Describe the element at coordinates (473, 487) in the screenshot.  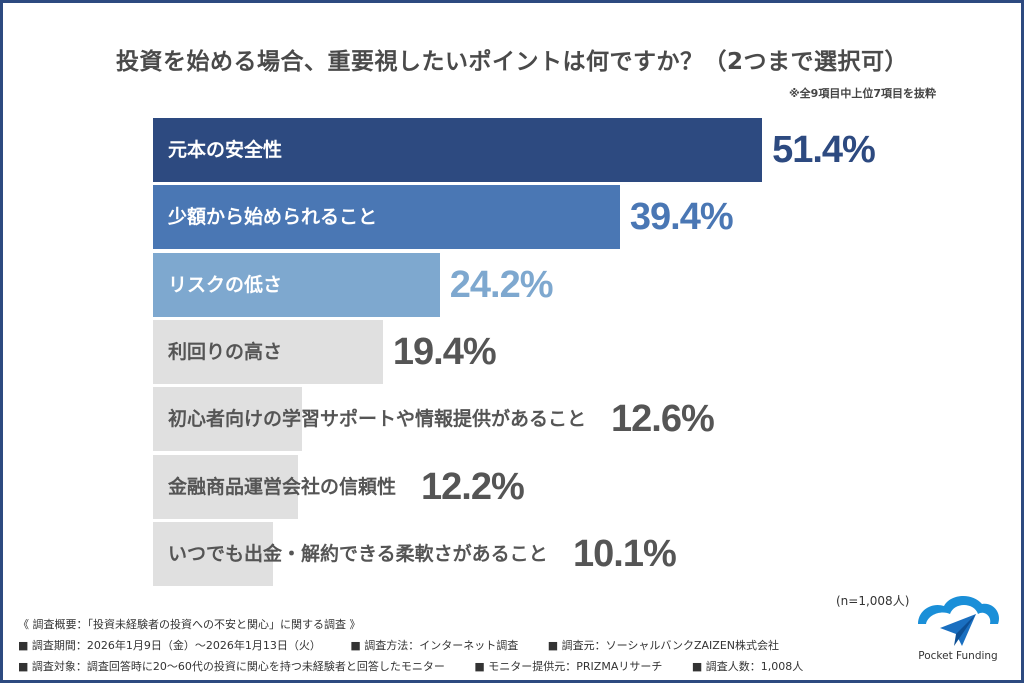
I see `value-label: 12.2%` at that location.